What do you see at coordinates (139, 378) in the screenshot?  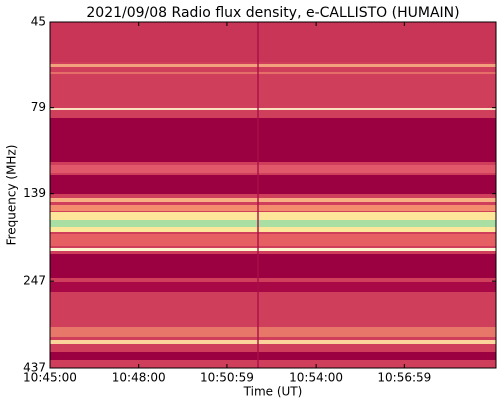 I see `x-tick-label: 10:48:00` at bounding box center [139, 378].